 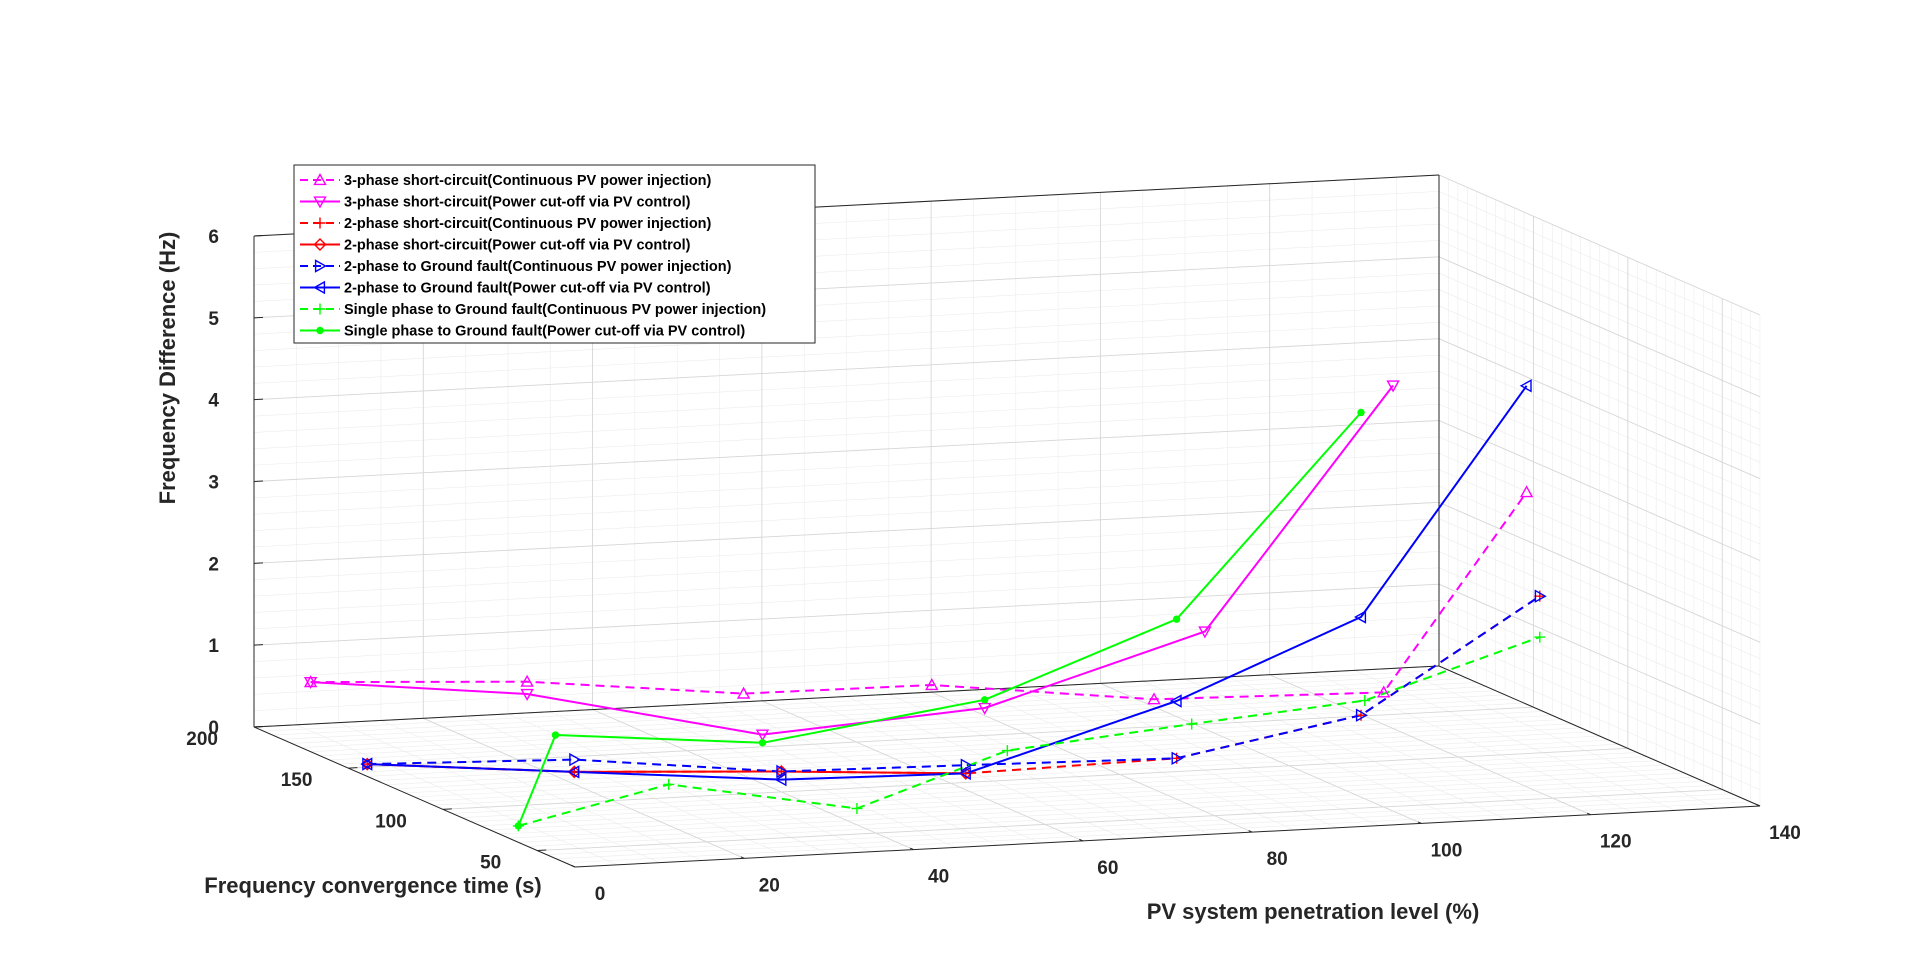 What do you see at coordinates (213, 564) in the screenshot?
I see `z-tick-label: 2` at bounding box center [213, 564].